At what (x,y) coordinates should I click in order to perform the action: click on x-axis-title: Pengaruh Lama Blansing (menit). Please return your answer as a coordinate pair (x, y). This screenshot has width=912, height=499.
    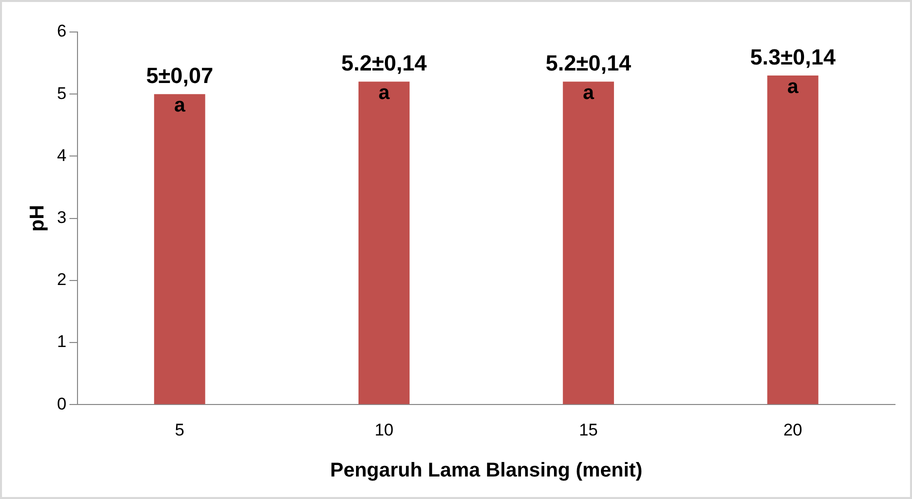
    Looking at the image, I should click on (486, 471).